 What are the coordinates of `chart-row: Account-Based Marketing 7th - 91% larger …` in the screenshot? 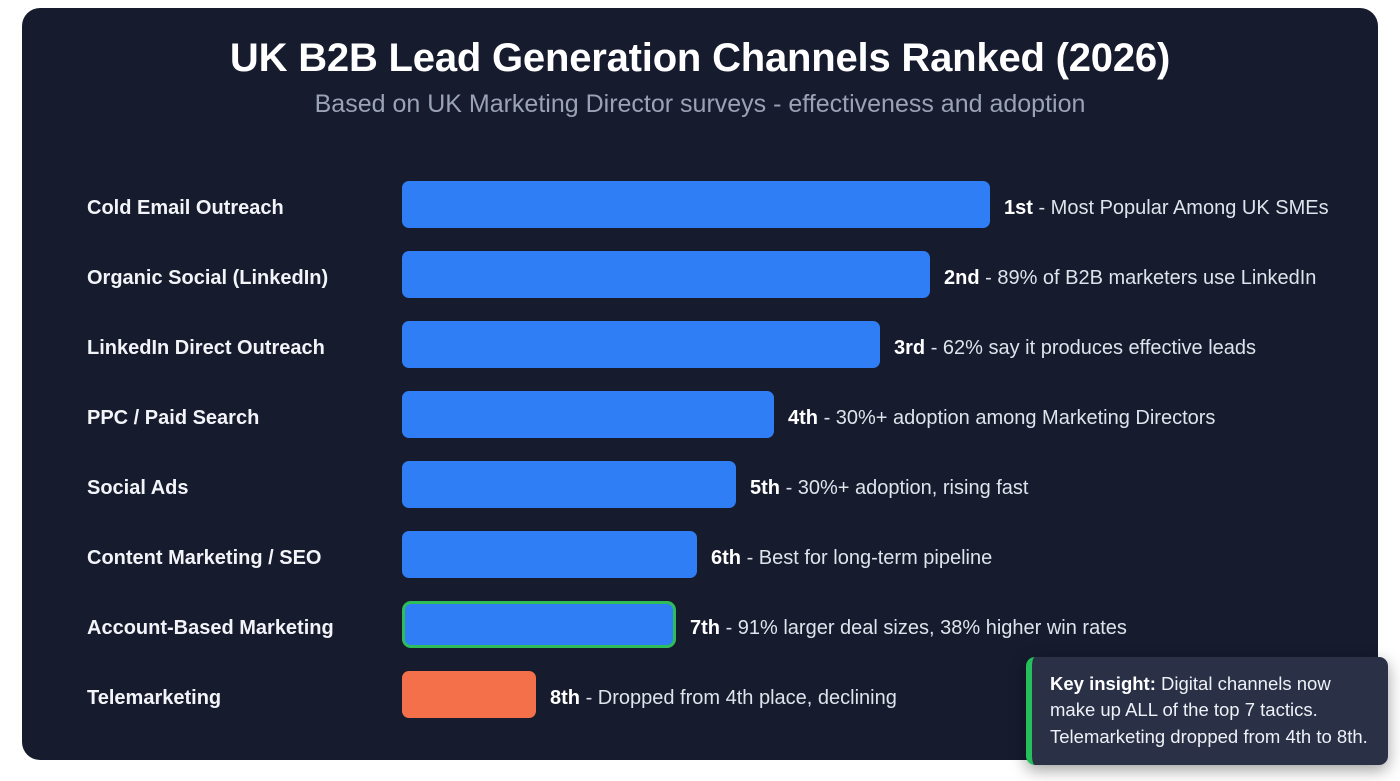 It's located at (700, 628).